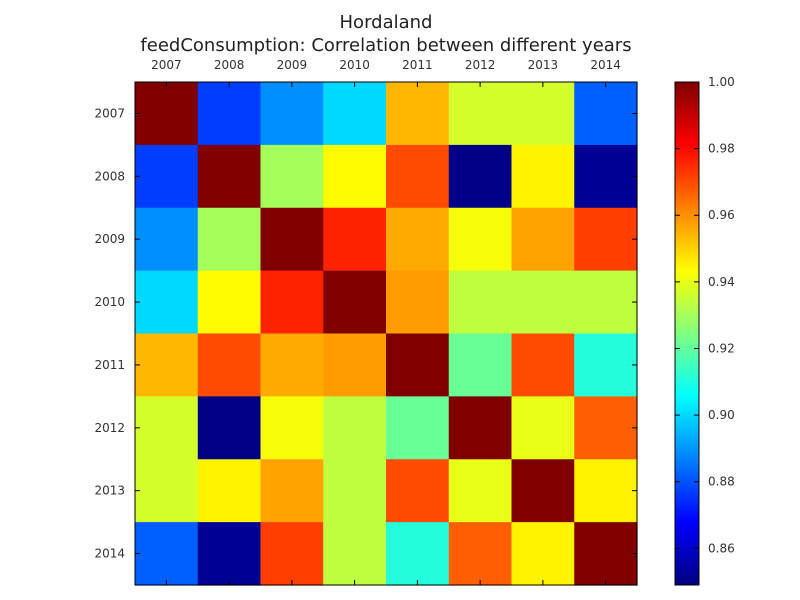  I want to click on heatmap-cell-2014-2007, so click(167, 554).